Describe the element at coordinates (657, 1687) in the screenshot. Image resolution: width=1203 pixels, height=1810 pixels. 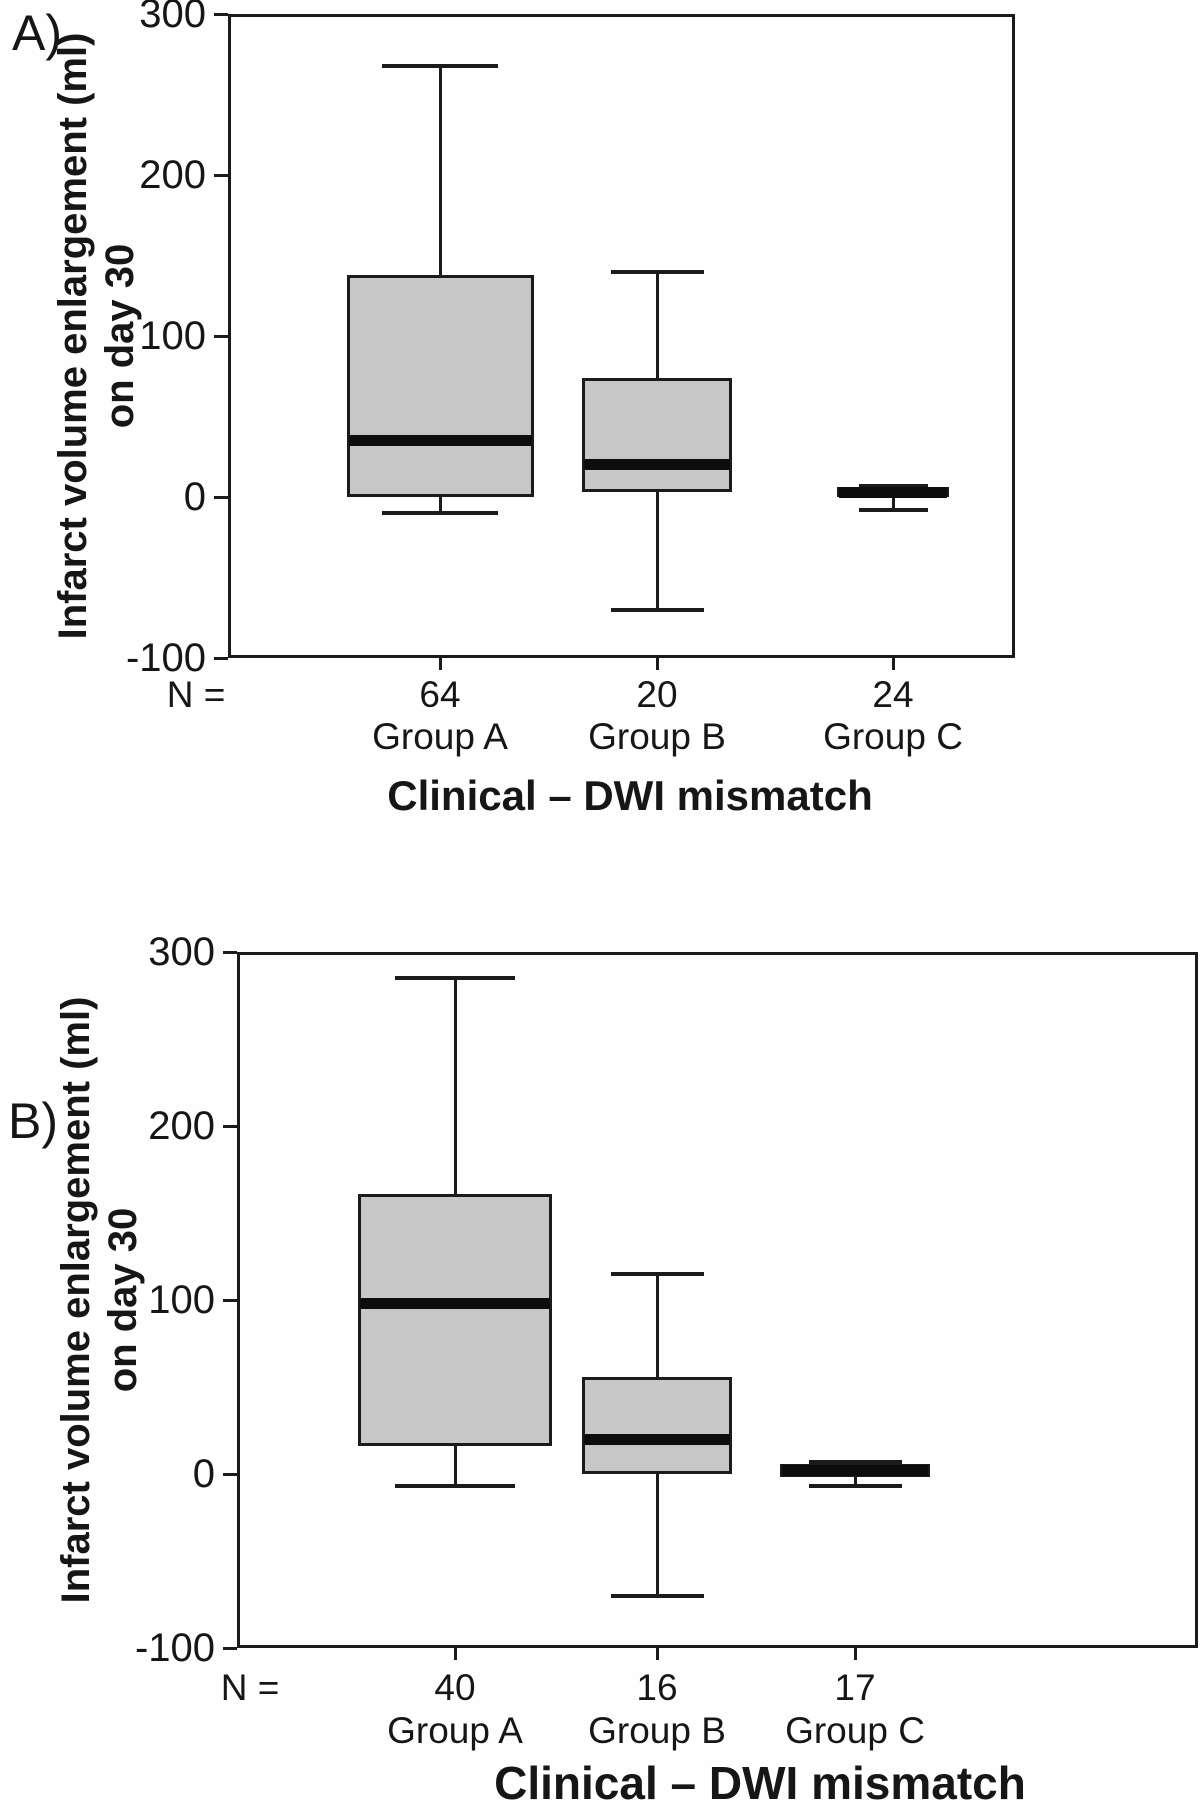
I see `n-value: 16` at that location.